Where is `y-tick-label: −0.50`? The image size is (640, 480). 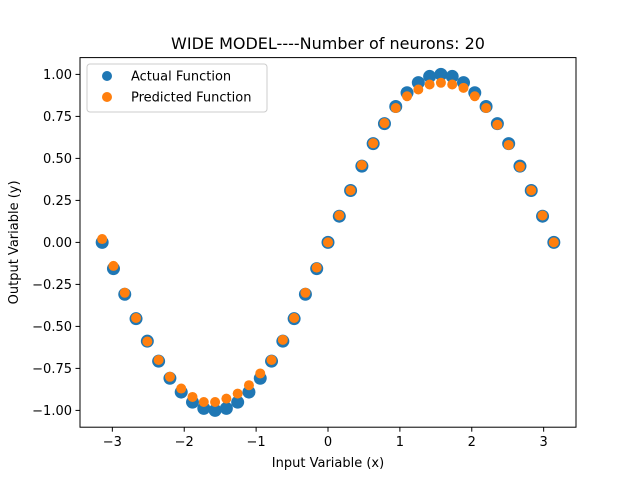 y-tick-label: −0.50 is located at coordinates (52, 327).